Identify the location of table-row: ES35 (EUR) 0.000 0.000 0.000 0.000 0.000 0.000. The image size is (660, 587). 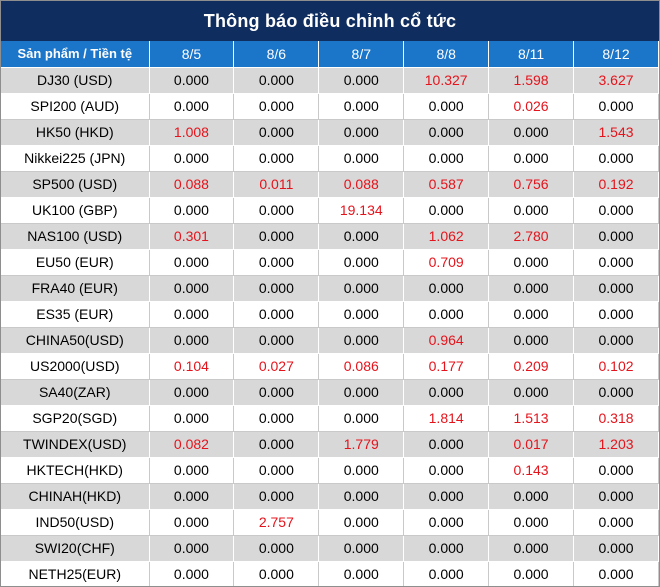
(330, 314).